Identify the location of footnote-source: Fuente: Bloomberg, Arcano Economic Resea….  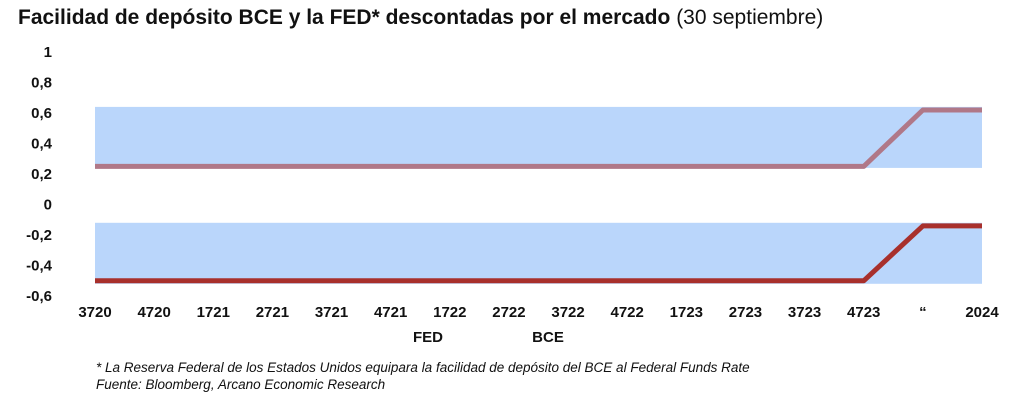
(241, 384).